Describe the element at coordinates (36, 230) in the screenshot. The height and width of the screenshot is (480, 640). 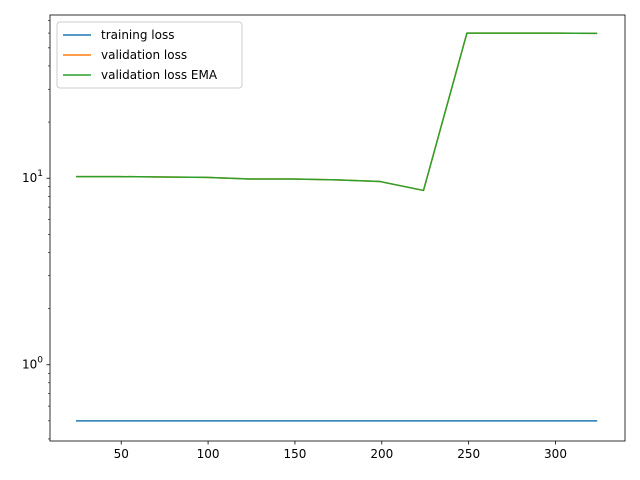
I see `y-axis: 10⁰ 10¹` at that location.